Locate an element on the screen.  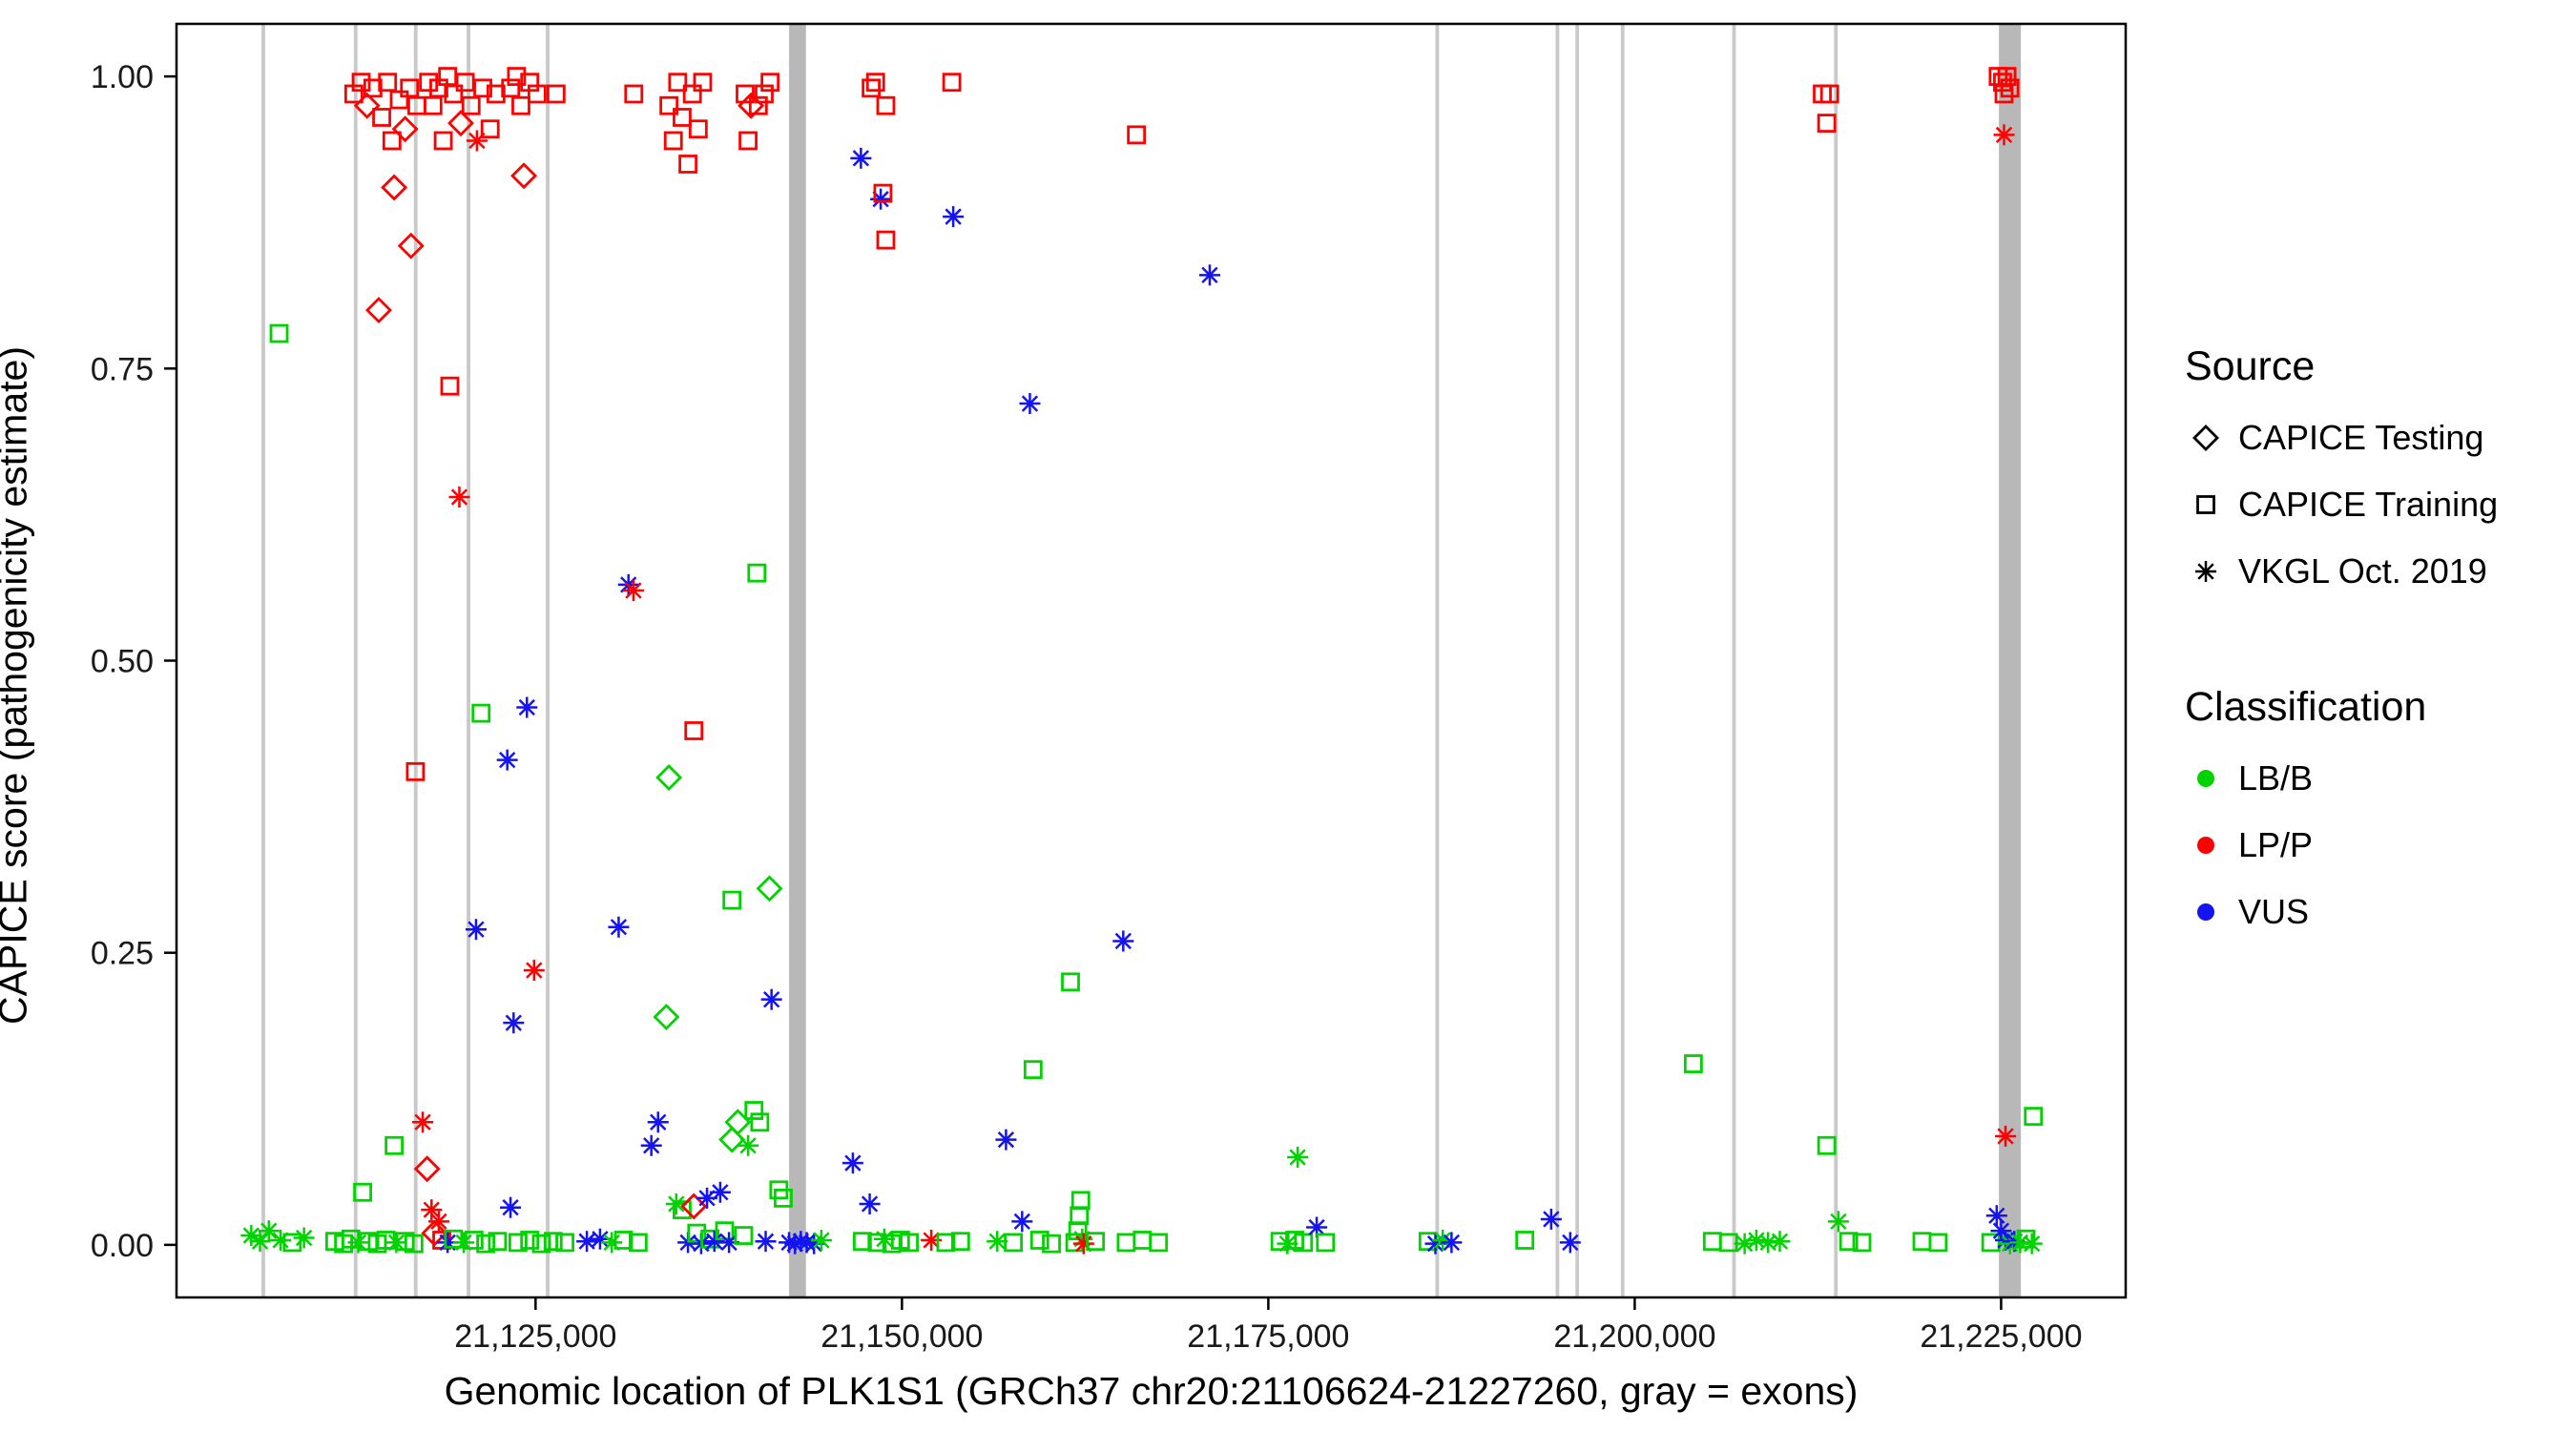
legend-item-label: LB/B is located at coordinates (2276, 778).